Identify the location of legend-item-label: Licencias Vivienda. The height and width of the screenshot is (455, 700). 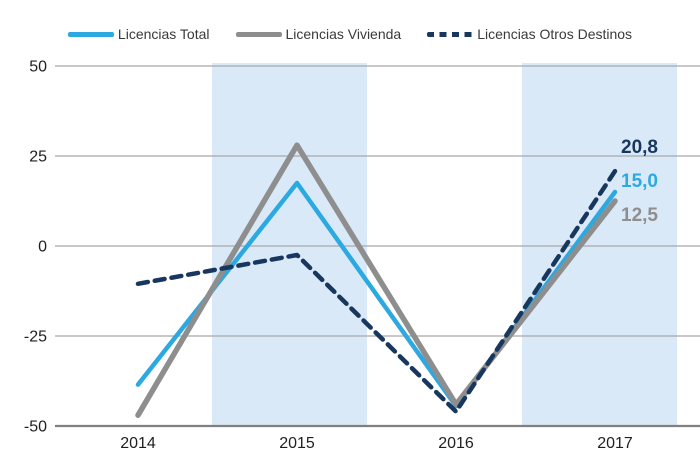
(343, 34).